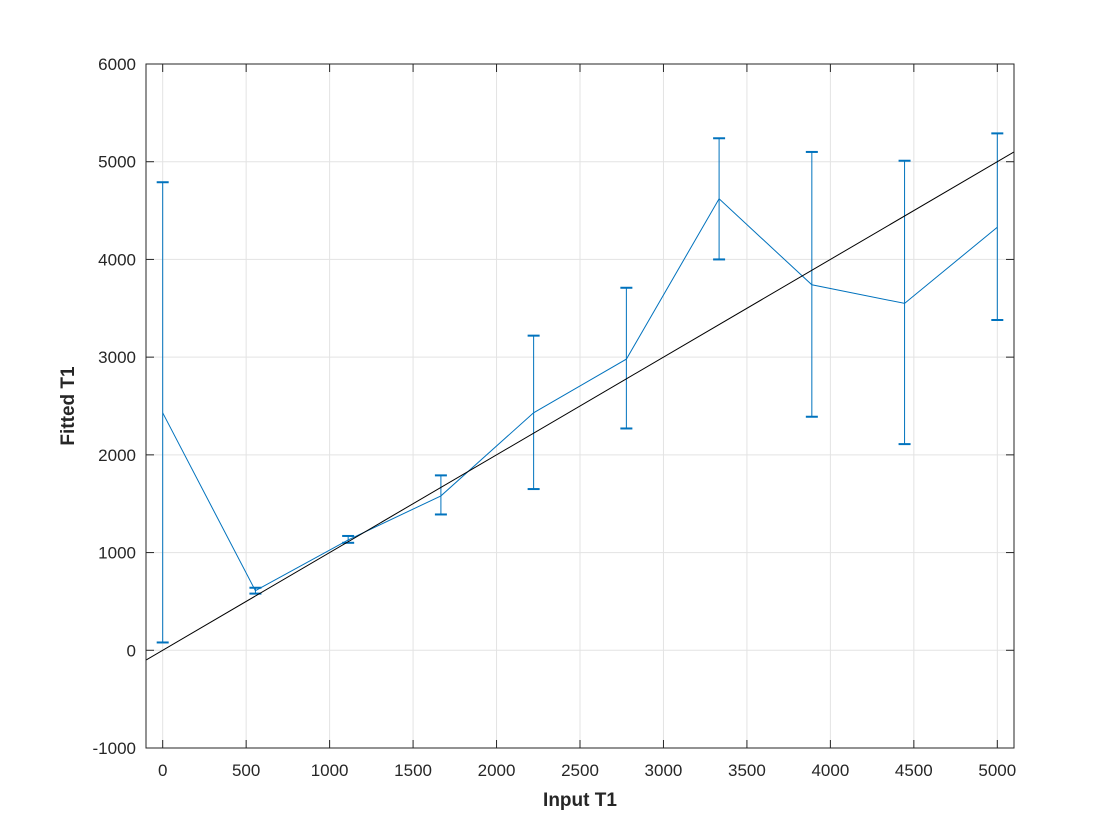  I want to click on x-tick-label: 0, so click(162, 770).